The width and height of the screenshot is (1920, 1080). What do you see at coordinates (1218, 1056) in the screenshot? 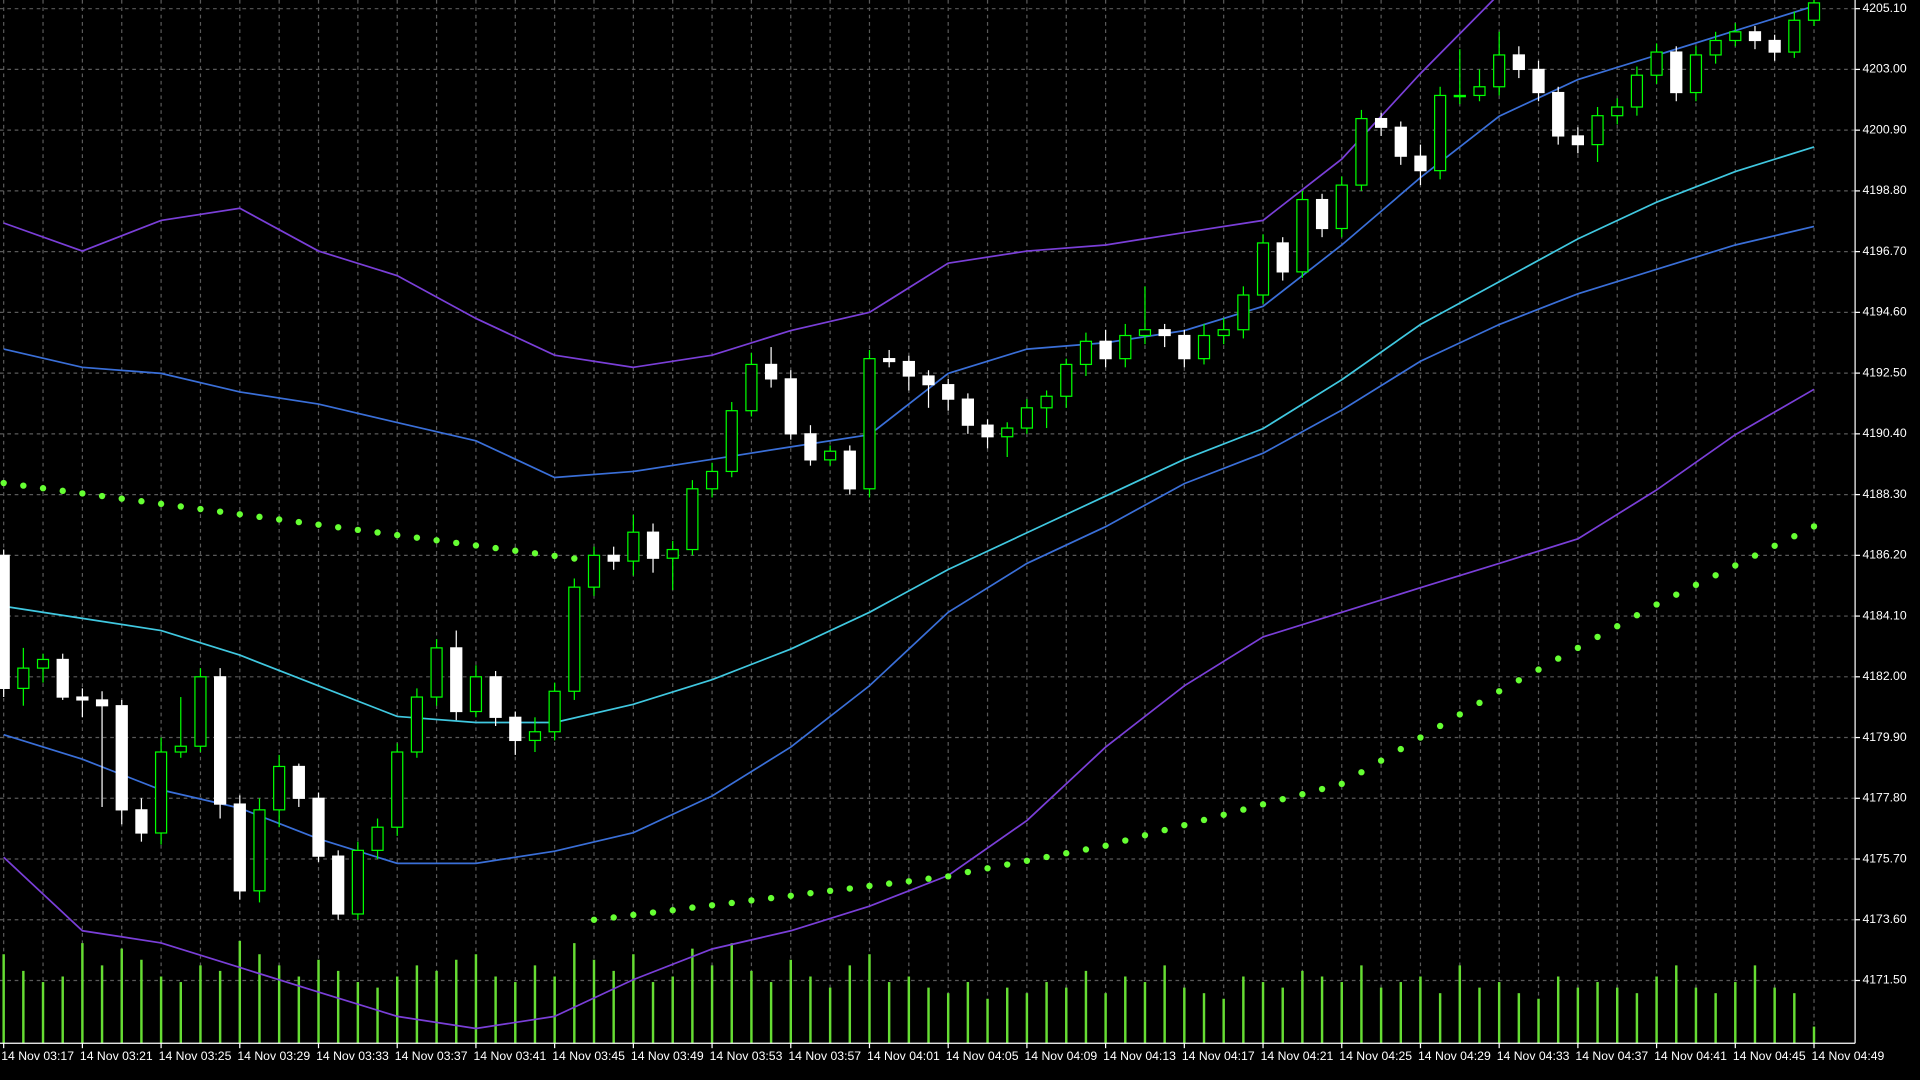
I see `x-tick-label: 14 Nov 04:17` at bounding box center [1218, 1056].